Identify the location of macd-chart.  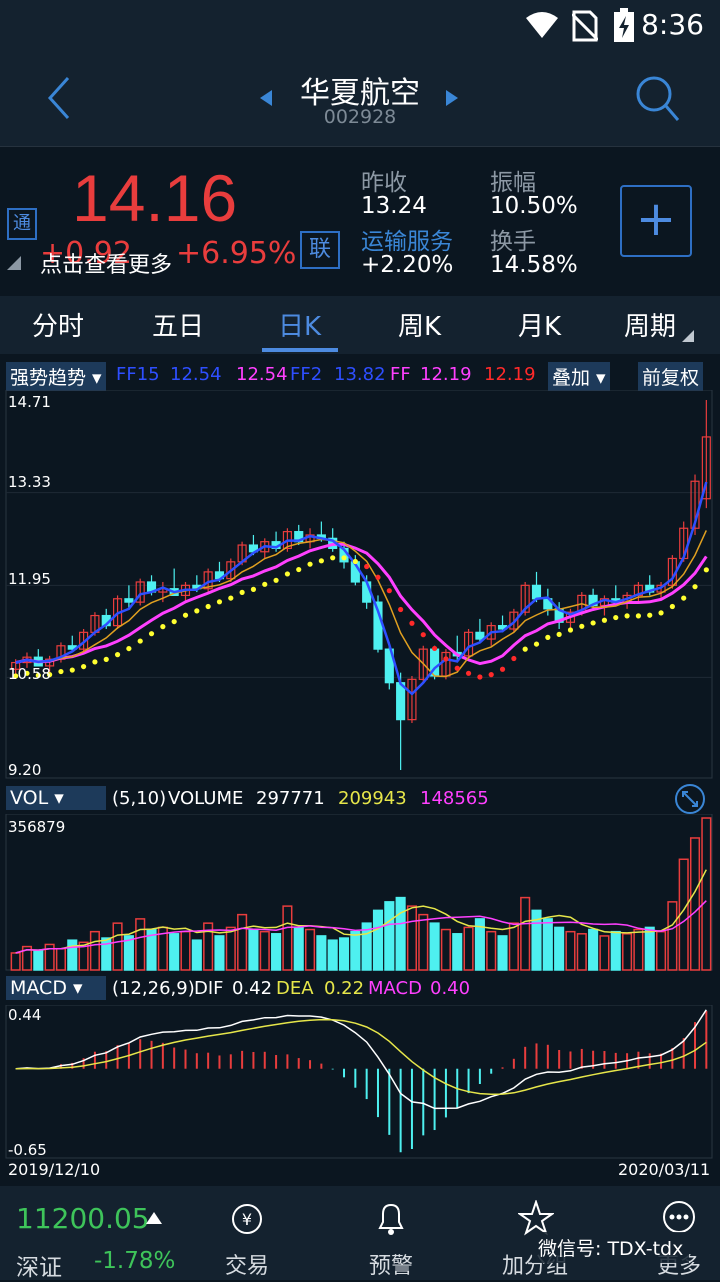
(359, 1082).